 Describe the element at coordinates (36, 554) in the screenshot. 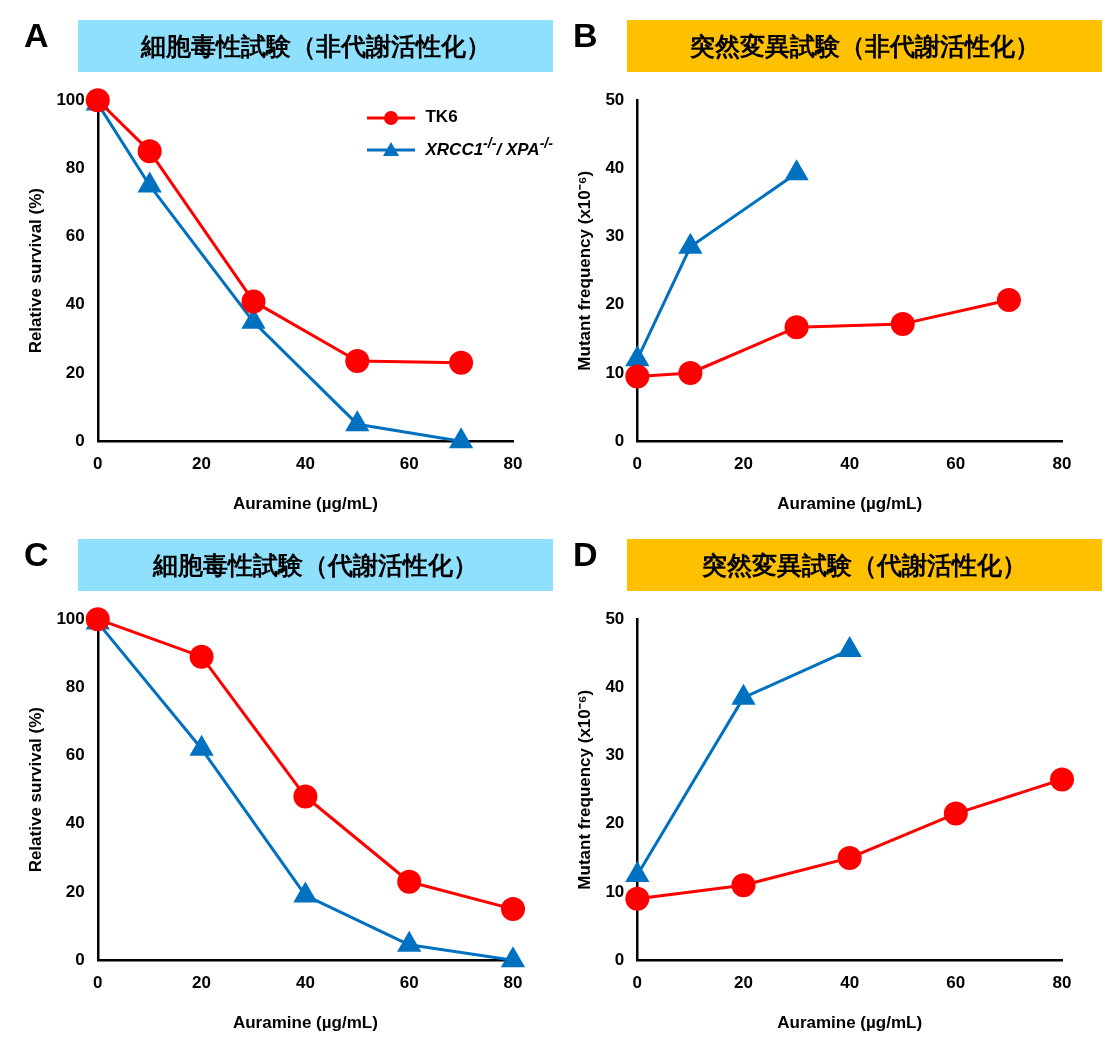

I see `text: C` at that location.